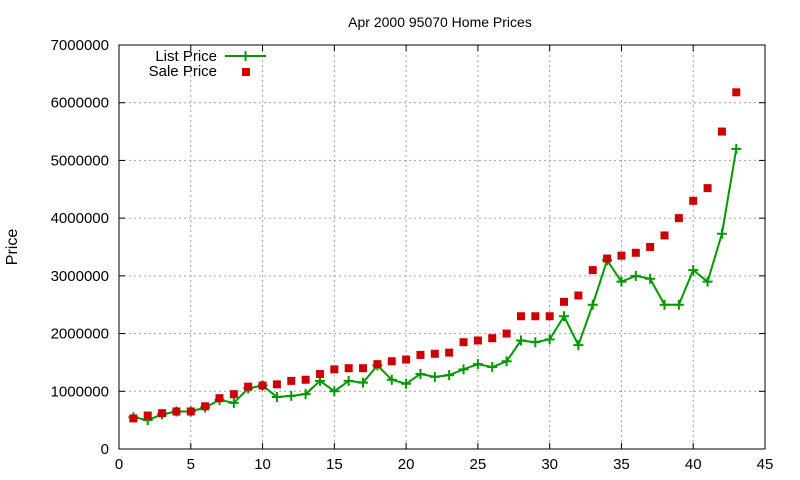  I want to click on x-tick-label: 10, so click(262, 464).